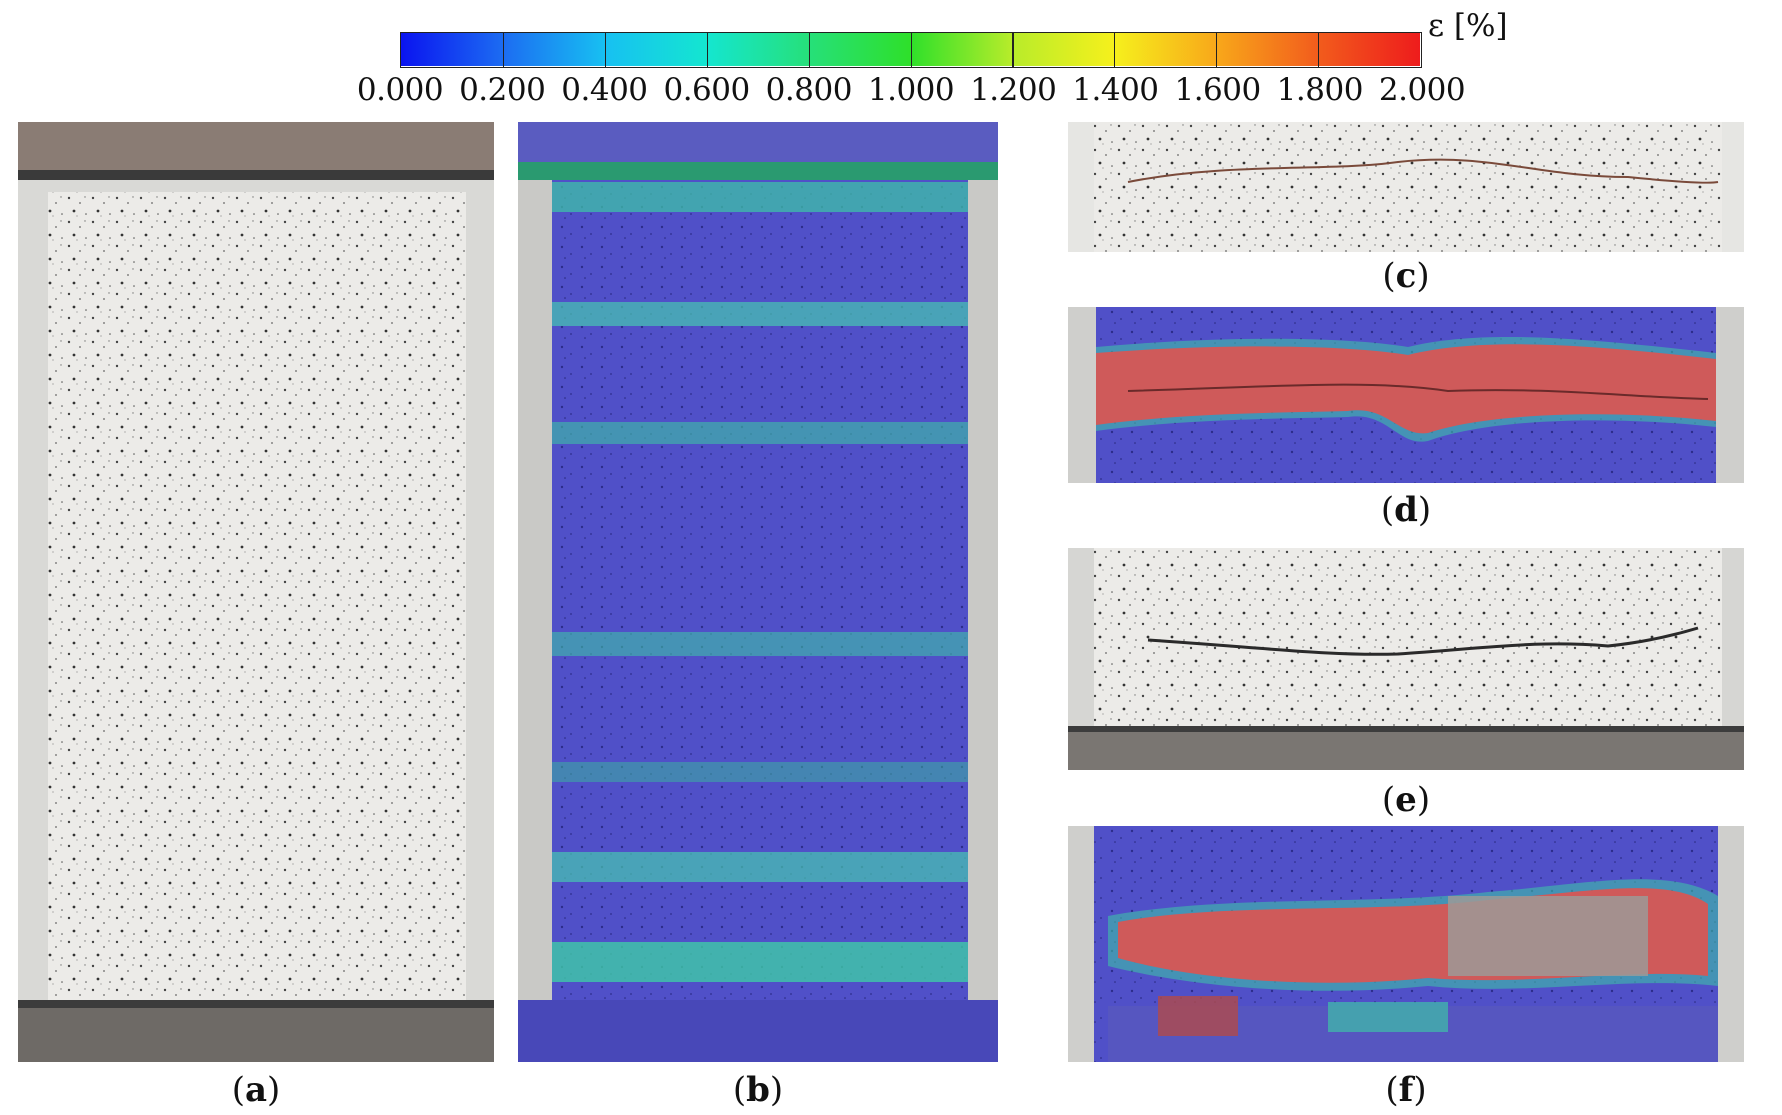  Describe the element at coordinates (604, 90) in the screenshot. I see `colorbar-tick-label: 0.400` at that location.